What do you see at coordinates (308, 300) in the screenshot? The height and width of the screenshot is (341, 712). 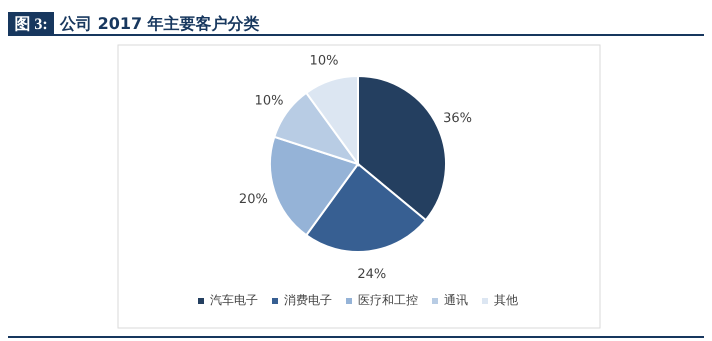 I see `legend-label: 消费电子` at bounding box center [308, 300].